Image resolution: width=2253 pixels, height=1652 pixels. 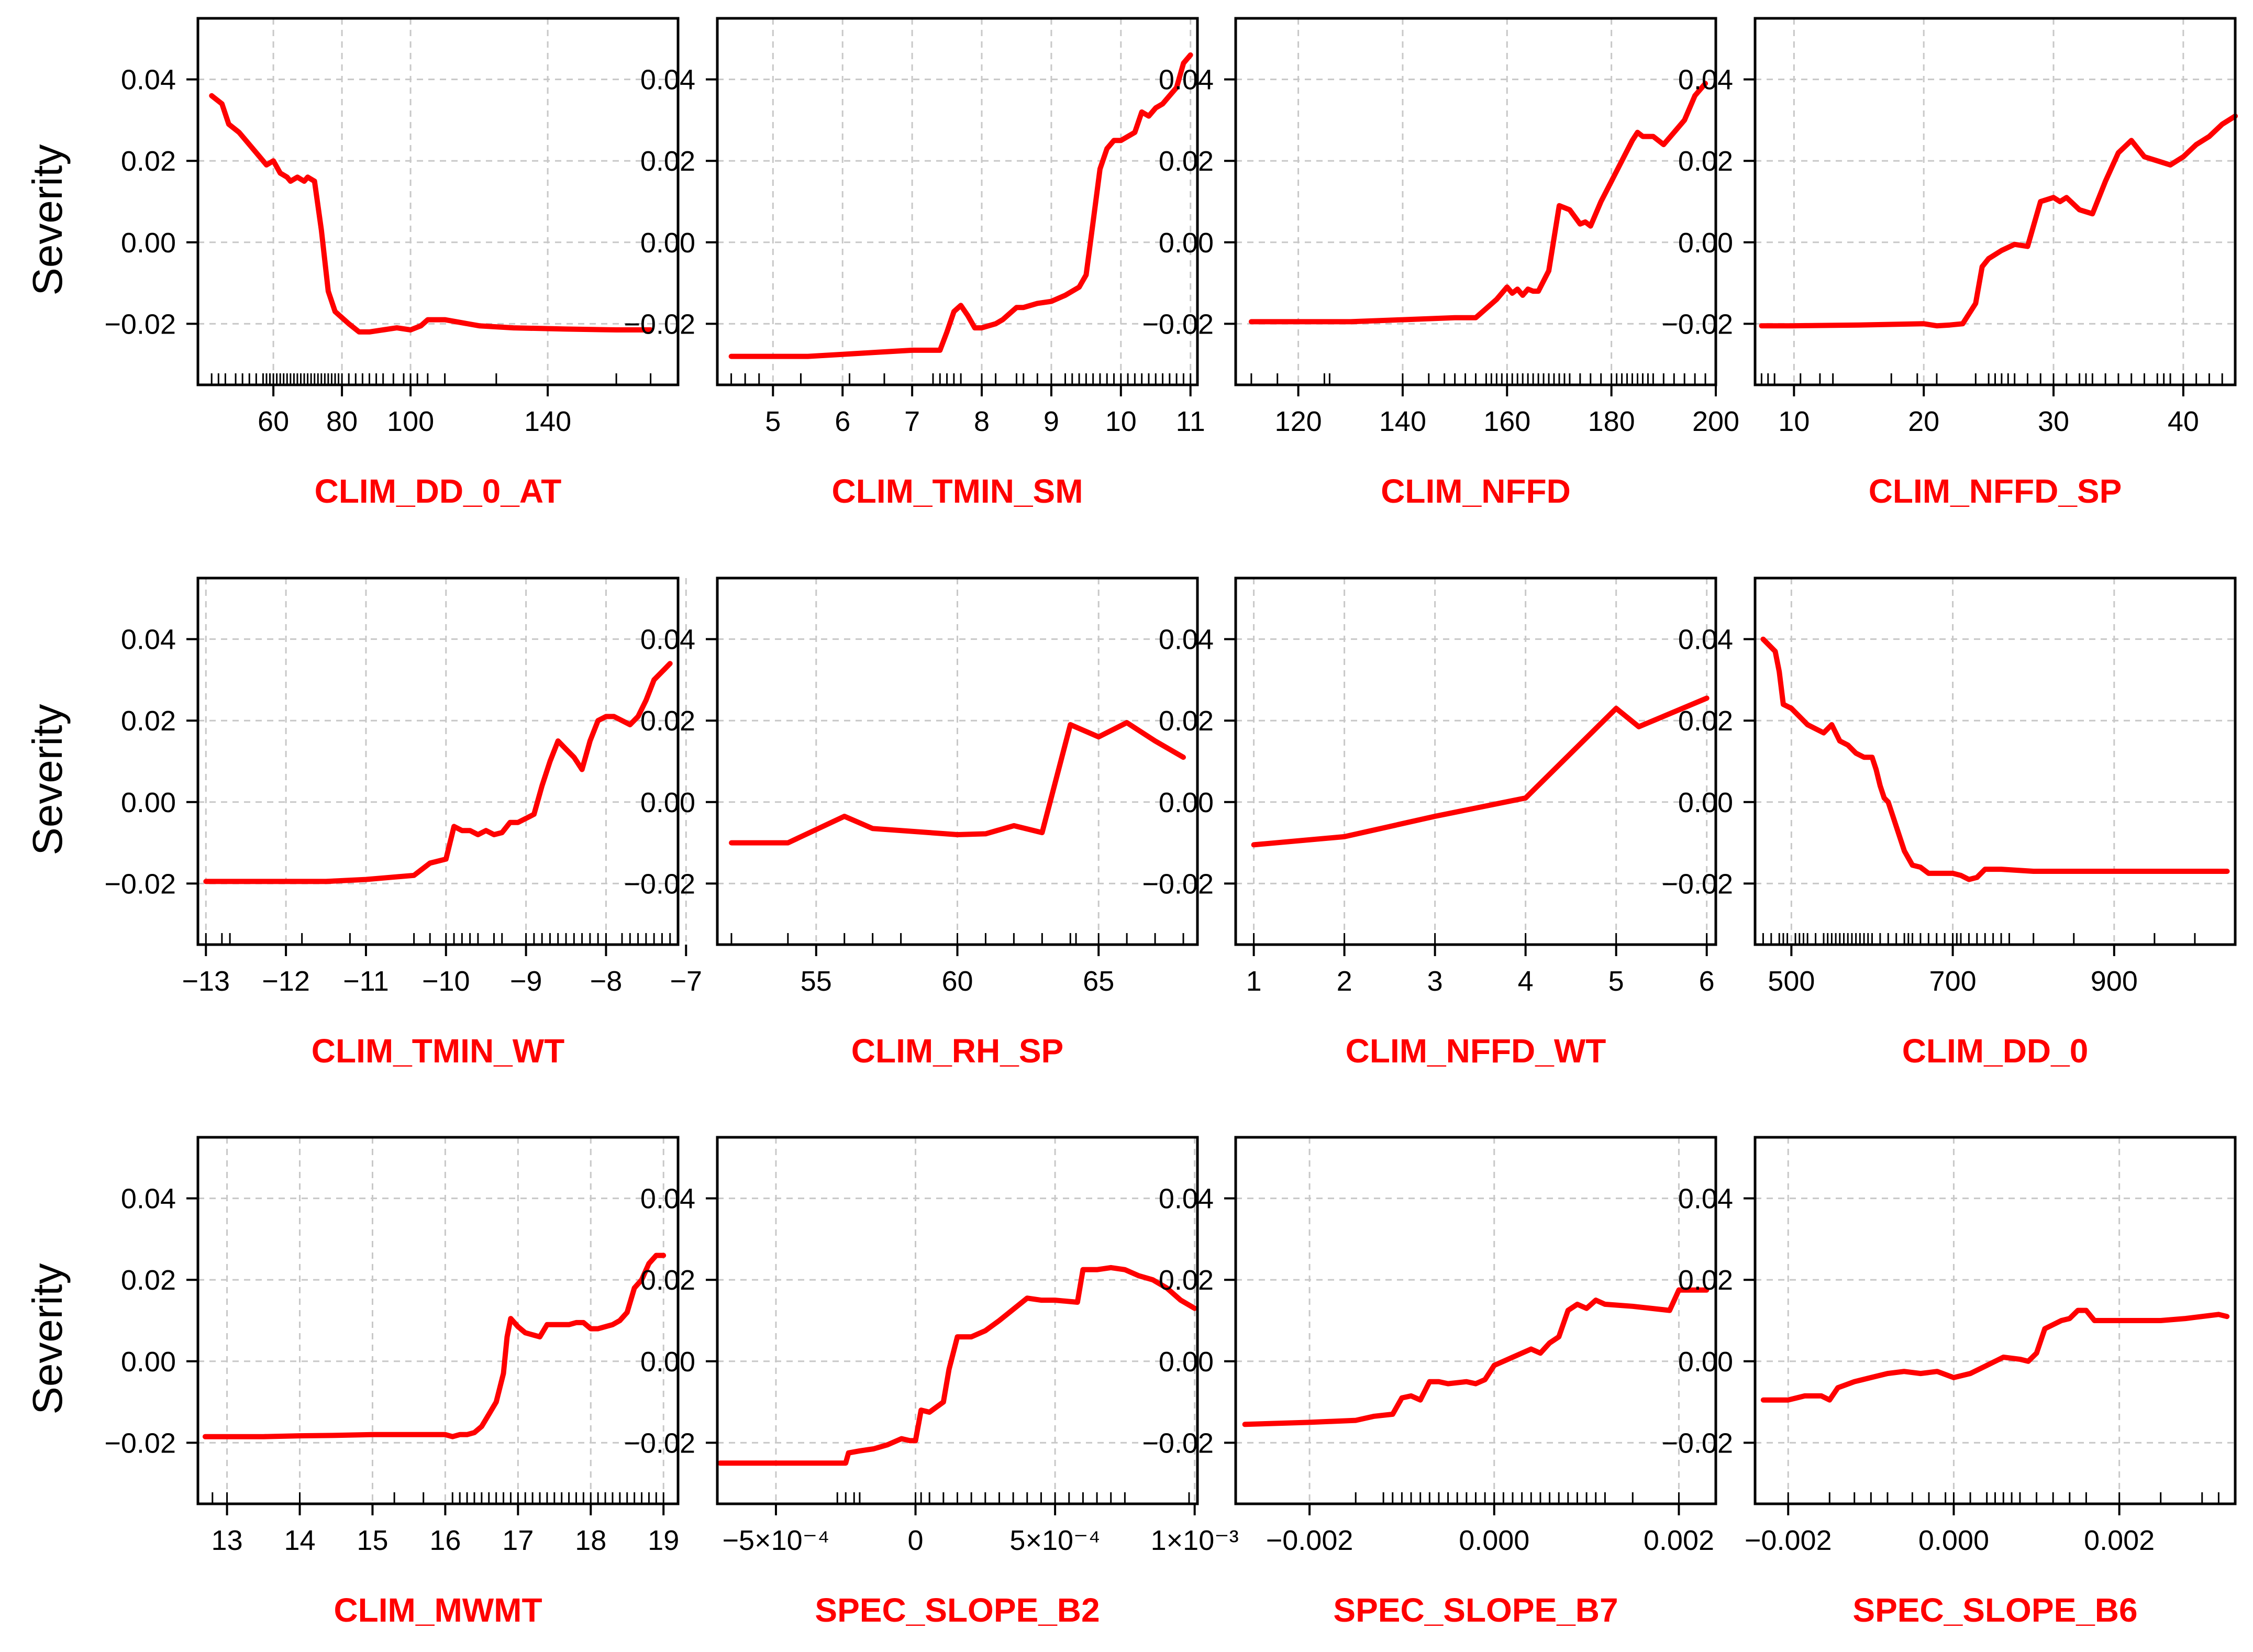 What do you see at coordinates (957, 1610) in the screenshot?
I see `x-axis-title: SPEC_SLOPE_B2` at bounding box center [957, 1610].